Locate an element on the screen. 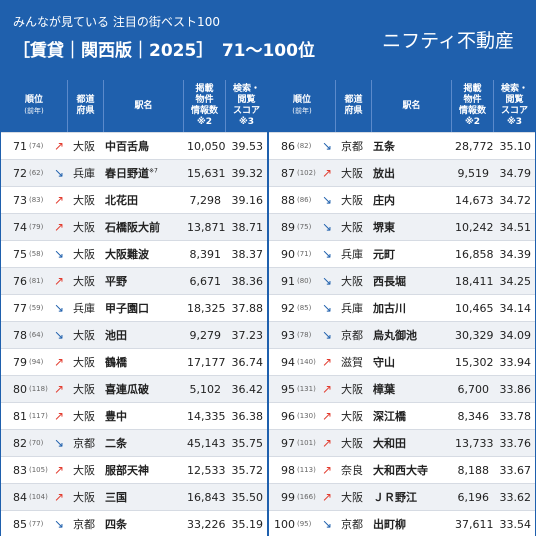  search-score: 39.32 is located at coordinates (247, 173).